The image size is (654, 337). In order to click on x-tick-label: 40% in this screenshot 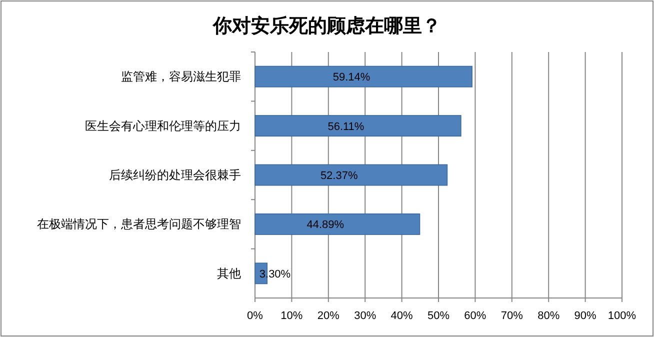, I will do `click(402, 316)`.